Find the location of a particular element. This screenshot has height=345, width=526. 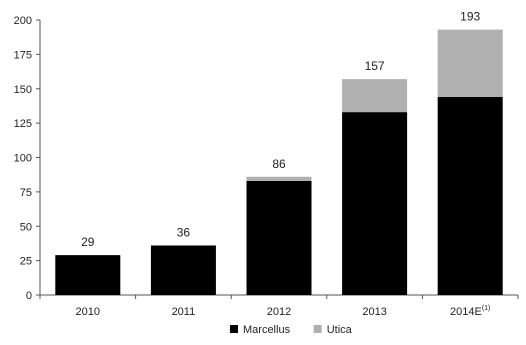

y-tick-label: 150 is located at coordinates (23, 90).